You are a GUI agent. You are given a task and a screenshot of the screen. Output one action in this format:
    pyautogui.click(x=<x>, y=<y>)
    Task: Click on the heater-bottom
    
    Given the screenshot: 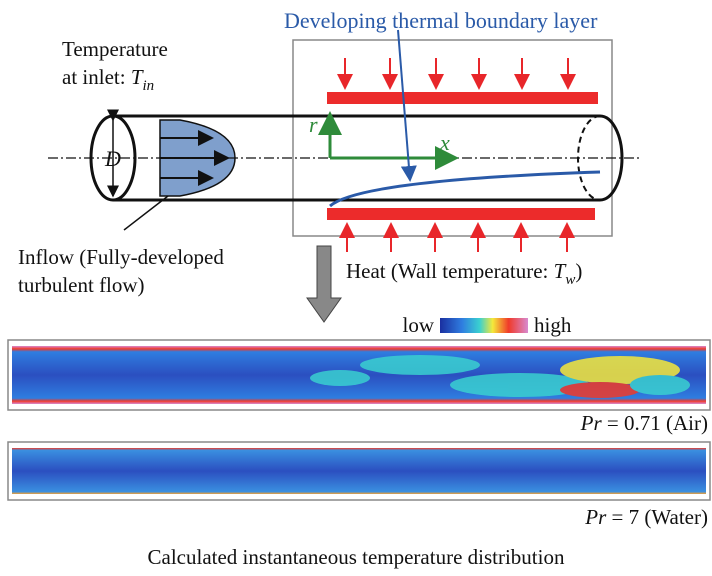 What is the action you would take?
    pyautogui.click(x=461, y=214)
    